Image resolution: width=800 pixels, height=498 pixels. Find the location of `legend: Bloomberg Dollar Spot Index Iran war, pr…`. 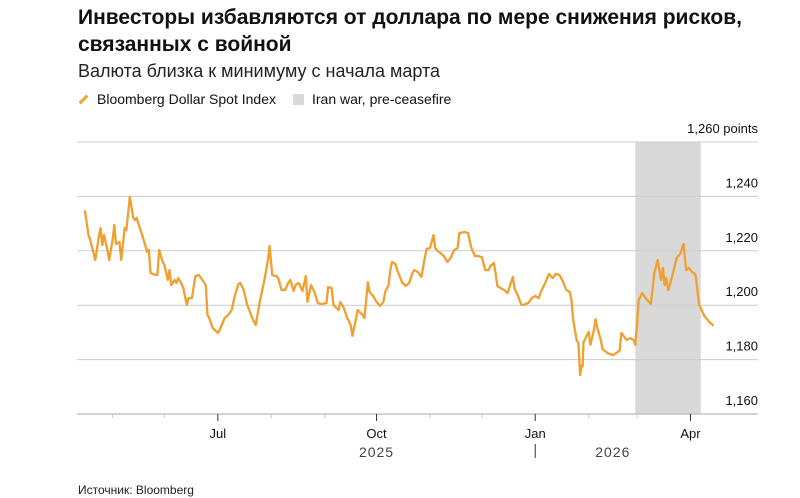

legend: Bloomberg Dollar Spot Index Iran war, pr… is located at coordinates (273, 99).